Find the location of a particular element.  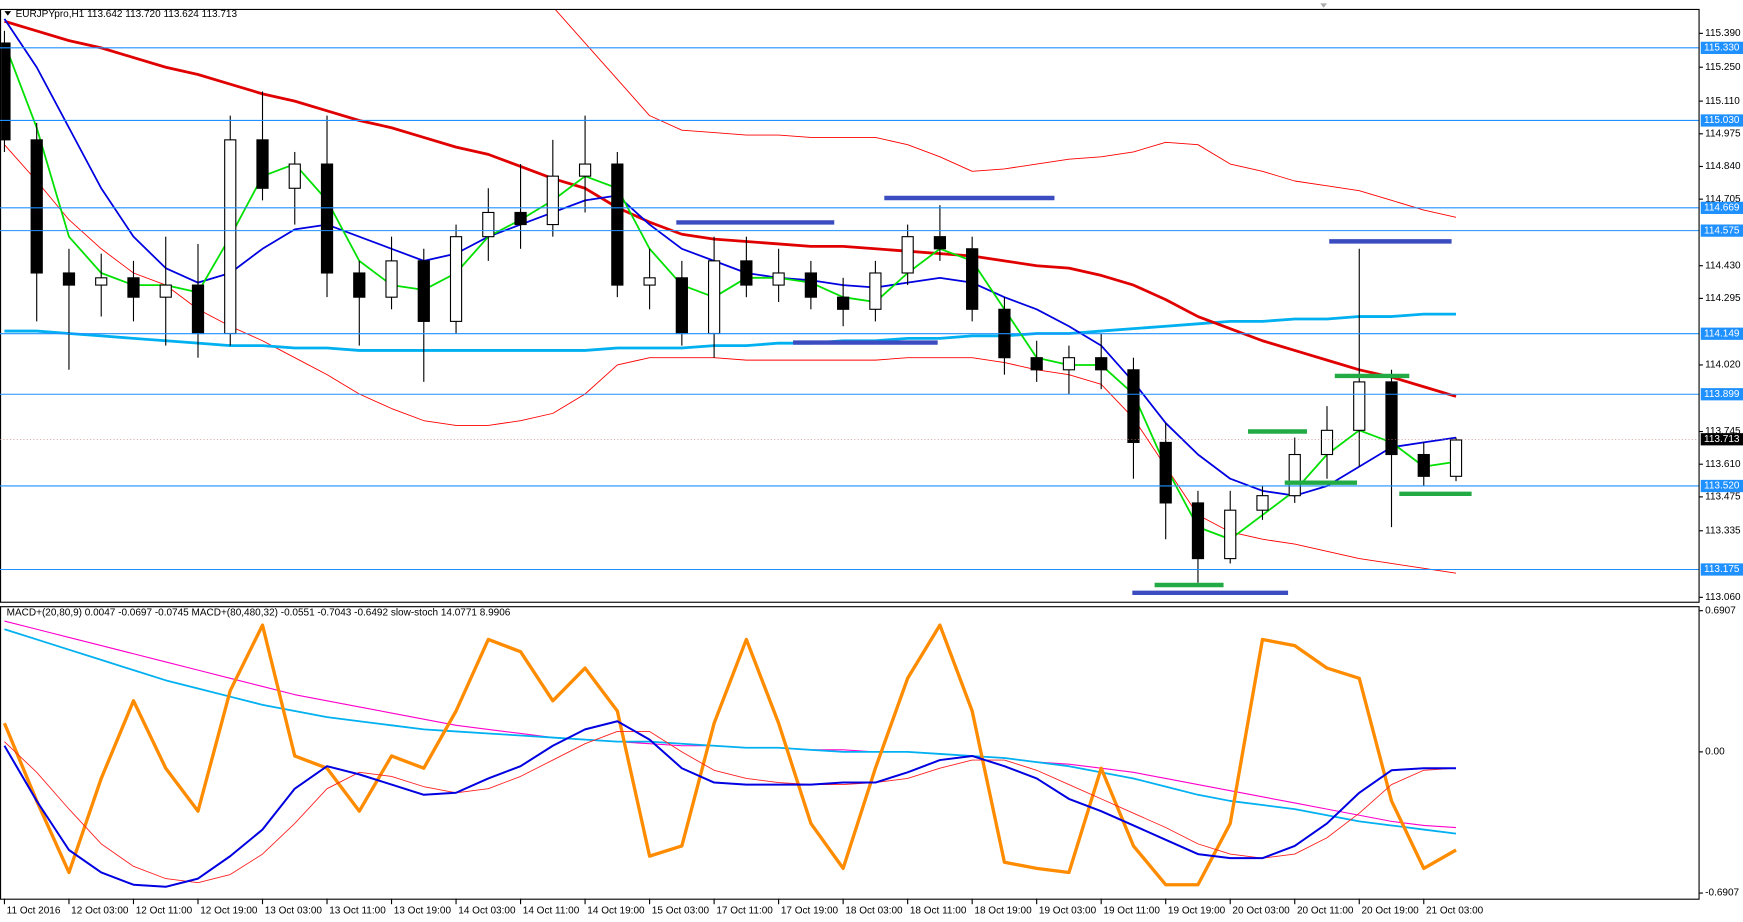

last-price-box is located at coordinates (1721, 439).